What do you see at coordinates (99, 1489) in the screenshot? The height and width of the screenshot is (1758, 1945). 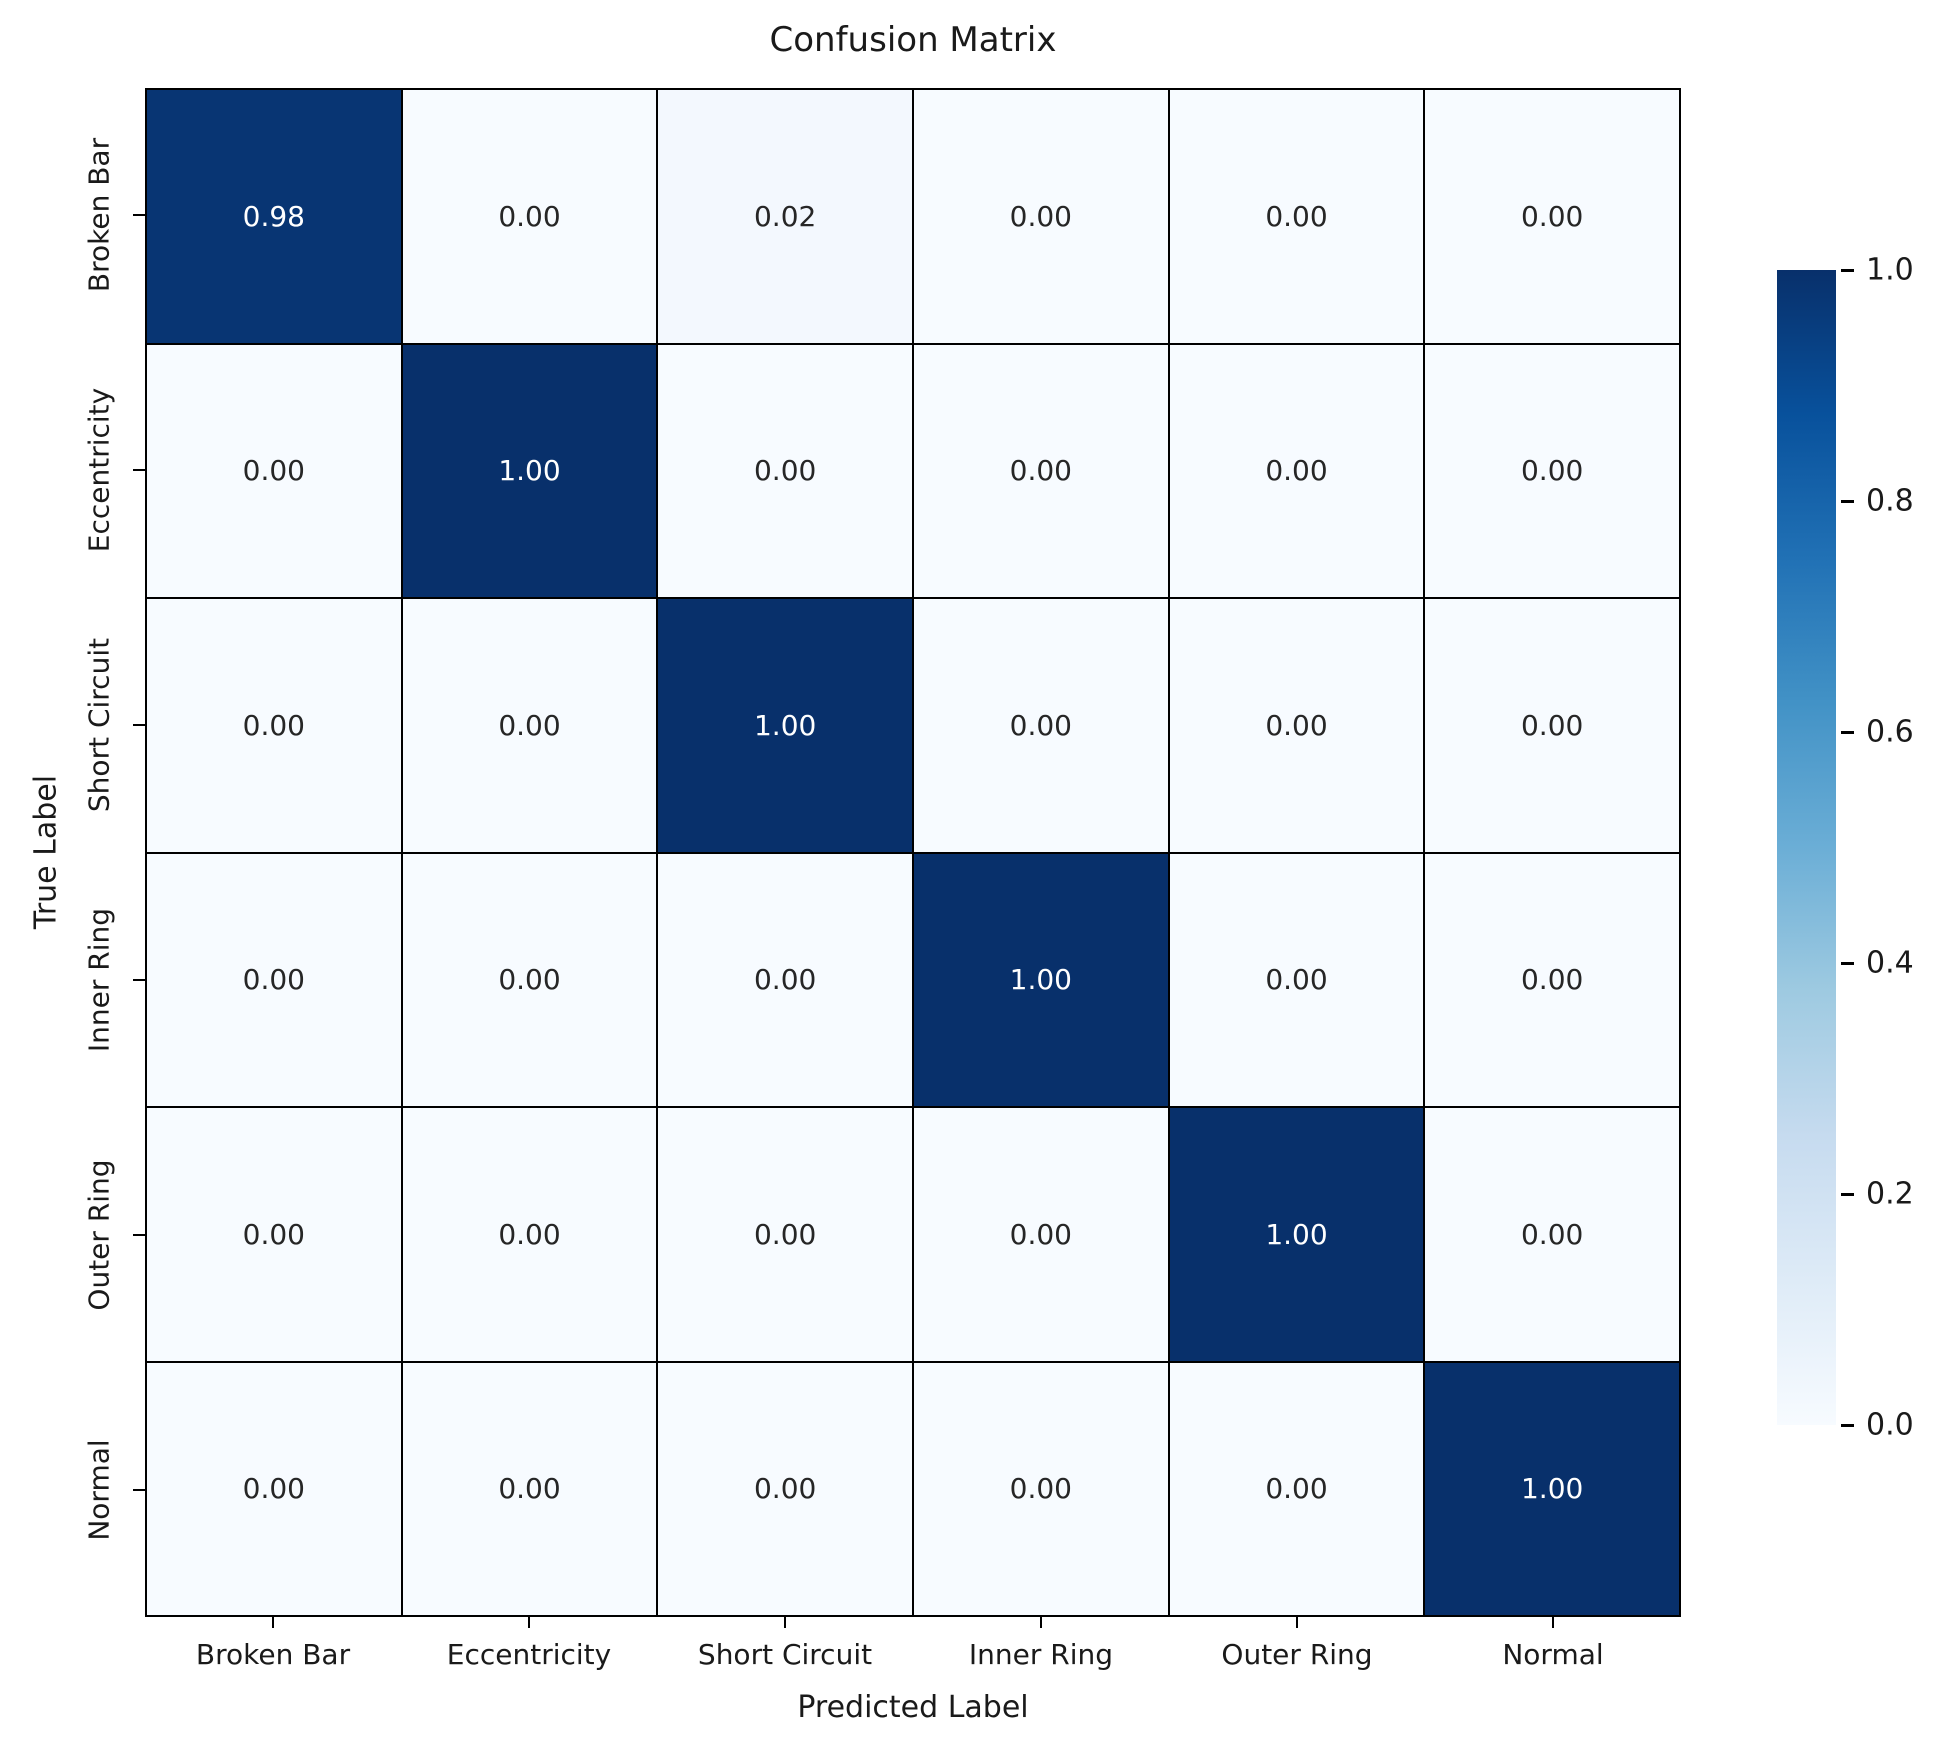 I see `y-tick-label: Normal` at bounding box center [99, 1489].